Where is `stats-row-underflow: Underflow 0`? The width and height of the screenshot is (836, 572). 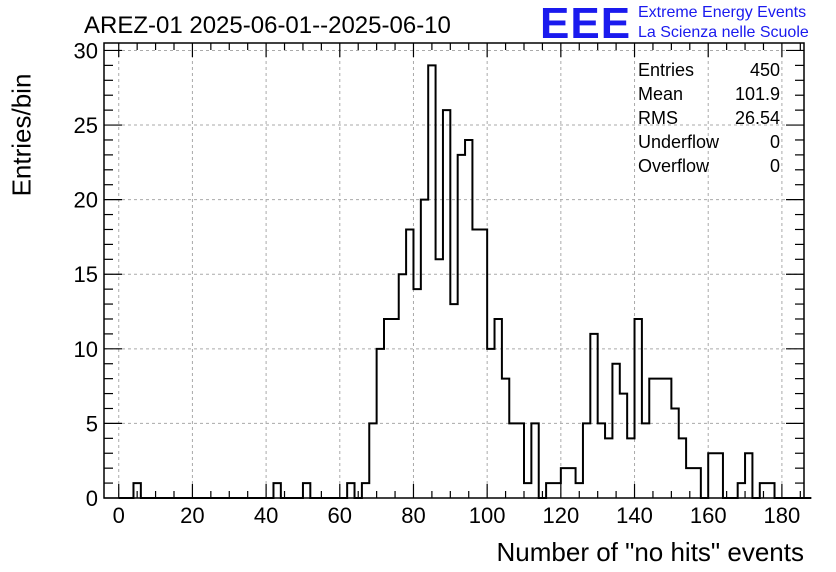 stats-row-underflow: Underflow 0 is located at coordinates (709, 142).